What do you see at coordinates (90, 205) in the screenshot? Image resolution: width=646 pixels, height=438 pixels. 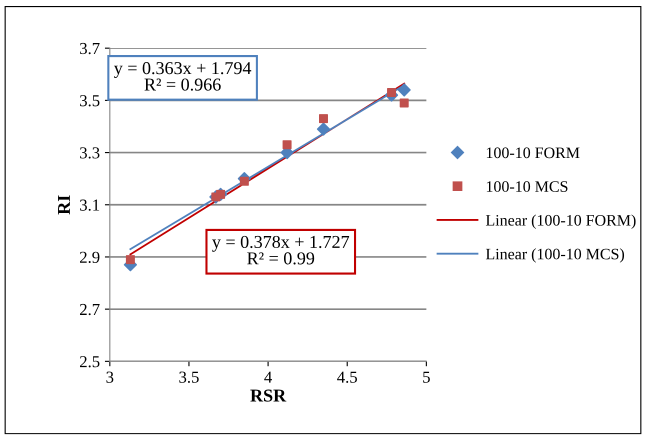 I see `y-tick-label: 3.1` at bounding box center [90, 205].